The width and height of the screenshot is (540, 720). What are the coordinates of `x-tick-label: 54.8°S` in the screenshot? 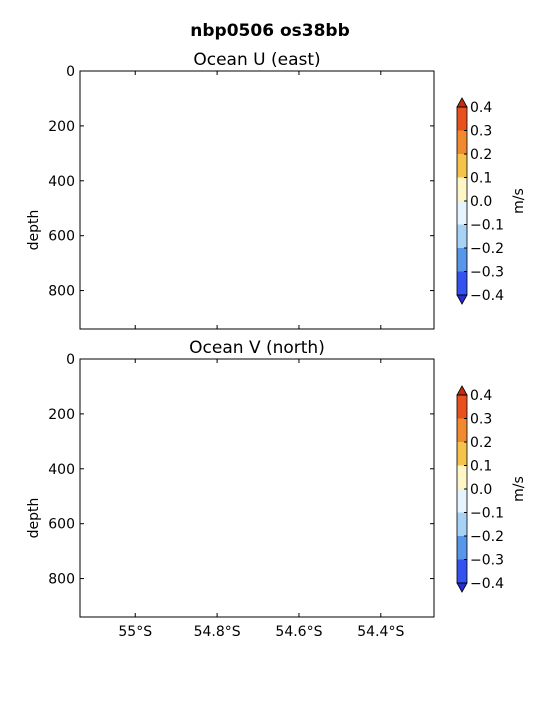 It's located at (217, 632).